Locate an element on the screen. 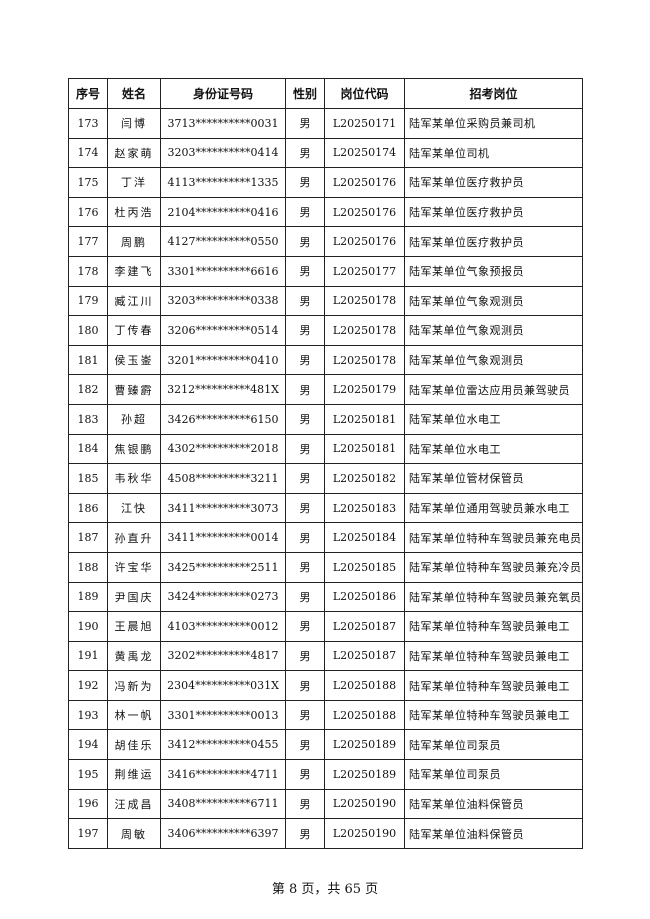  cell-post-code: L20250185 is located at coordinates (364, 567).